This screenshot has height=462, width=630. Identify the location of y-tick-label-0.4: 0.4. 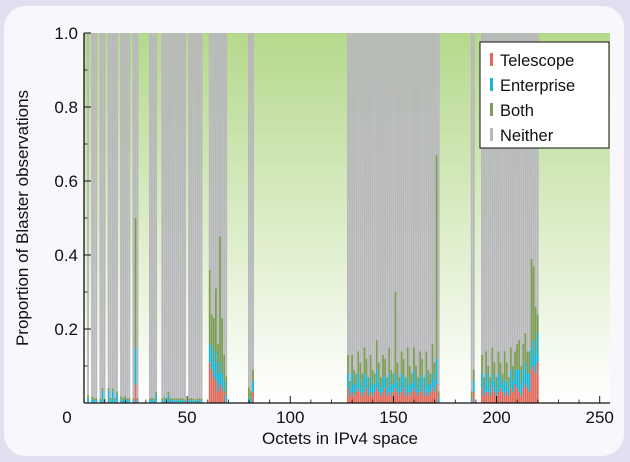
(66, 255).